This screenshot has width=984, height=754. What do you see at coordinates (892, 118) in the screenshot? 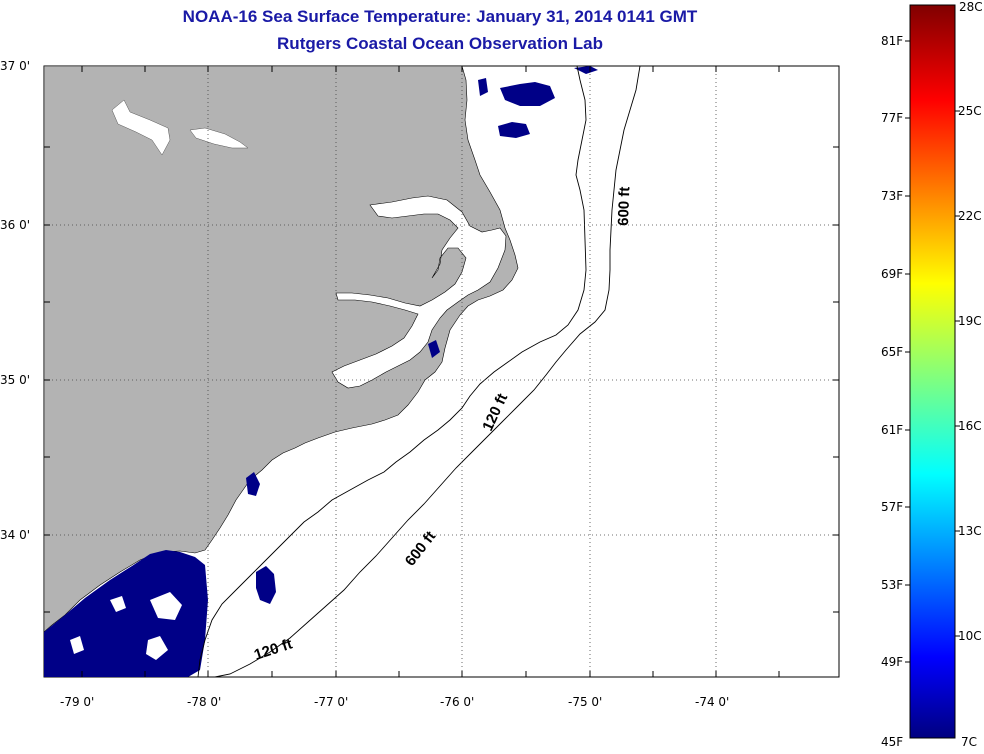
I see `fahrenheit-label: 77F` at bounding box center [892, 118].